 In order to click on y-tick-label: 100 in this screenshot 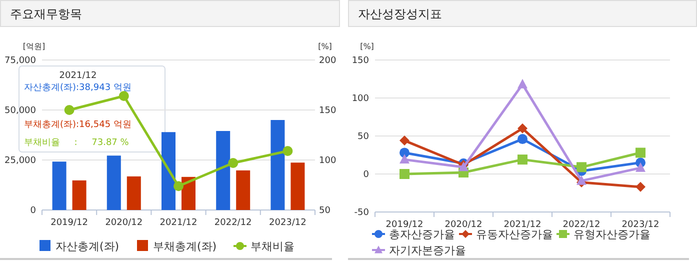, I will do `click(361, 99)`.